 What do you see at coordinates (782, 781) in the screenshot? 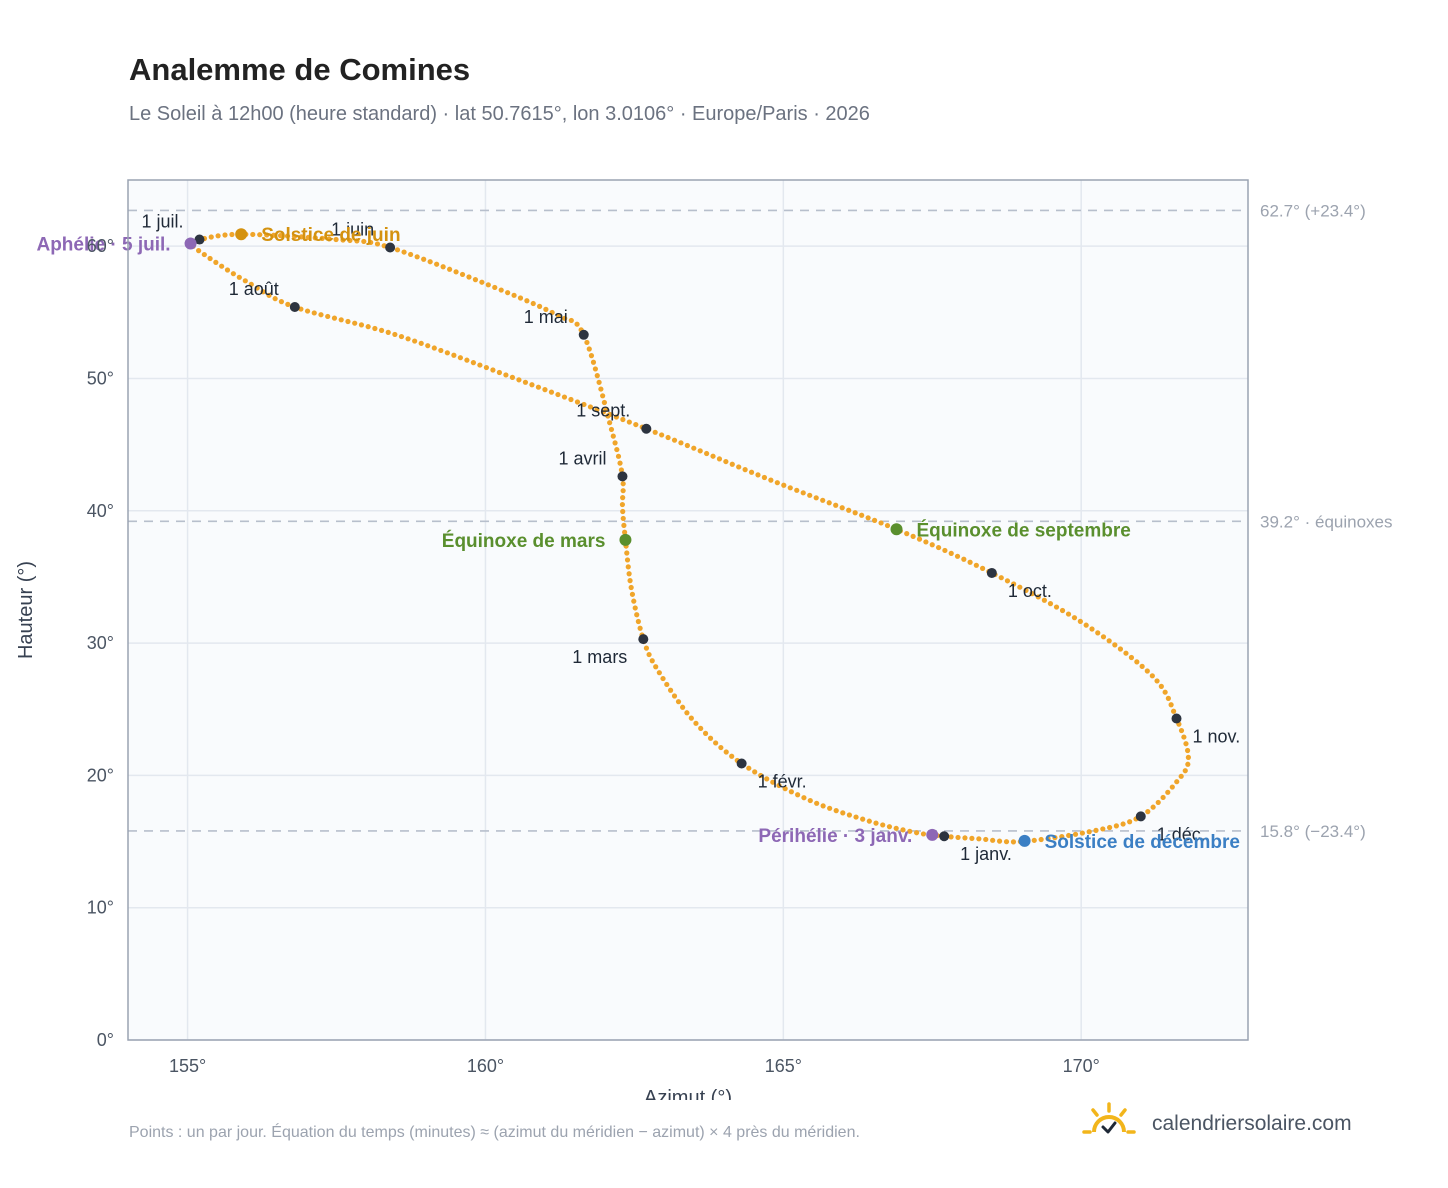
I see `month-marker-label: 1 févr.` at bounding box center [782, 781].